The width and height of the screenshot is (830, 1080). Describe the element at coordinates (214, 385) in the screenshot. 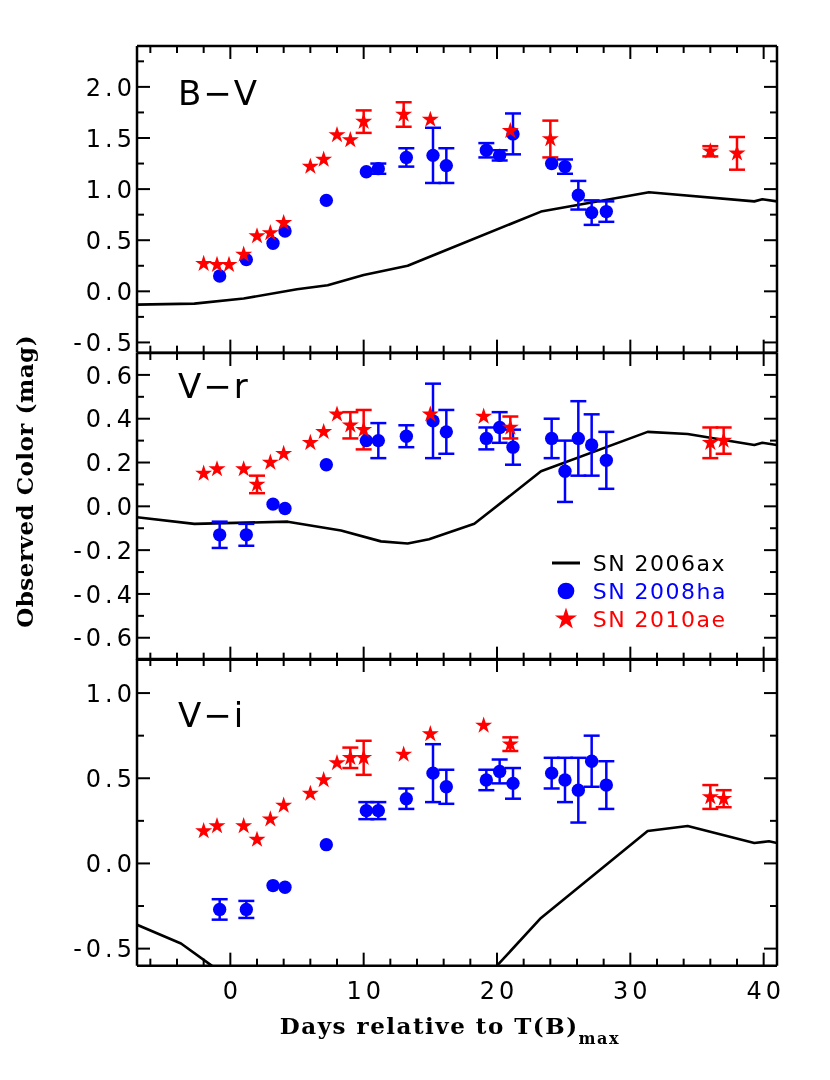

I see `chart-title: V−r` at that location.